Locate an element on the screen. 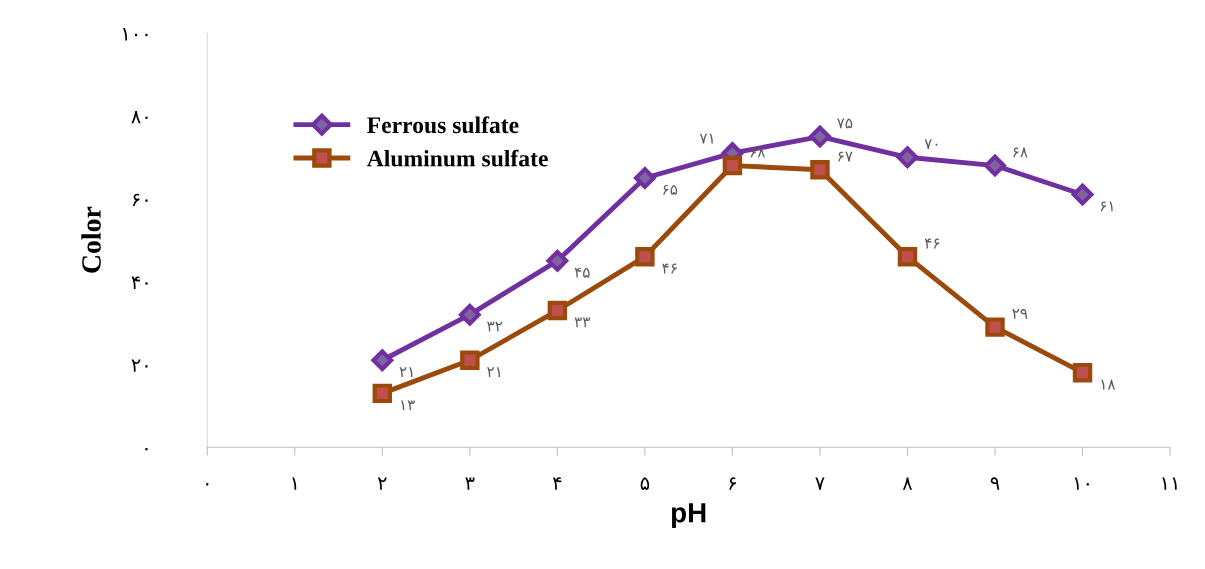 The image size is (1205, 569). y-tick-label: ۱۰۰ is located at coordinates (135, 34).